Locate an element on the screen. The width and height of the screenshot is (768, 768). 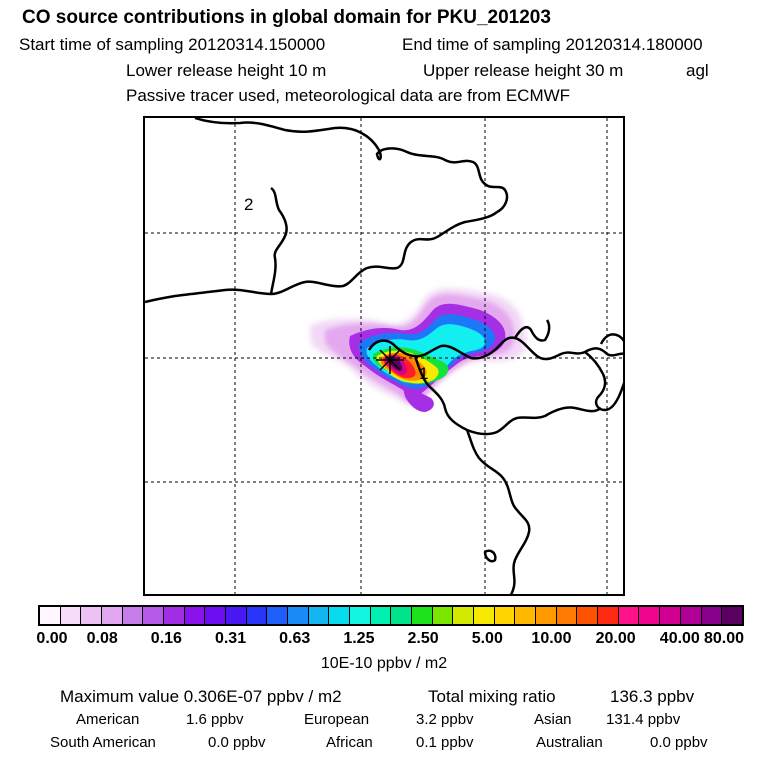
release-site-marker is located at coordinates (390, 360).